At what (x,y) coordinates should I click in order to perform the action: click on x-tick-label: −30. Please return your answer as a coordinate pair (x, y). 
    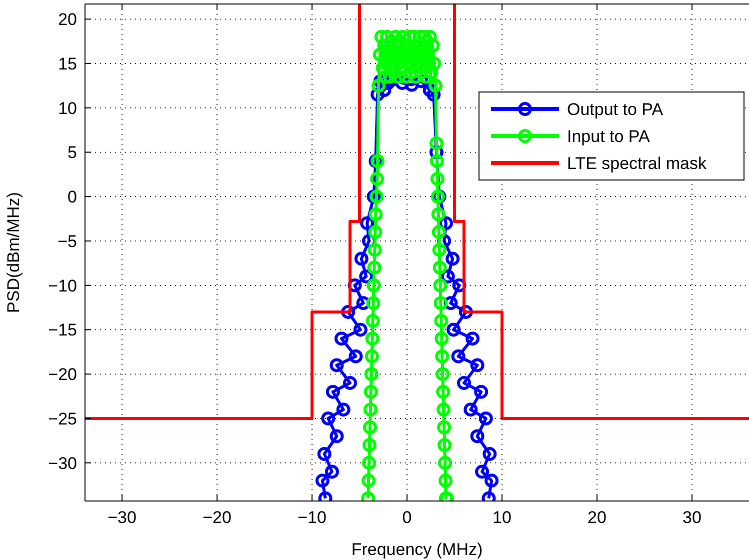
    Looking at the image, I should click on (122, 517).